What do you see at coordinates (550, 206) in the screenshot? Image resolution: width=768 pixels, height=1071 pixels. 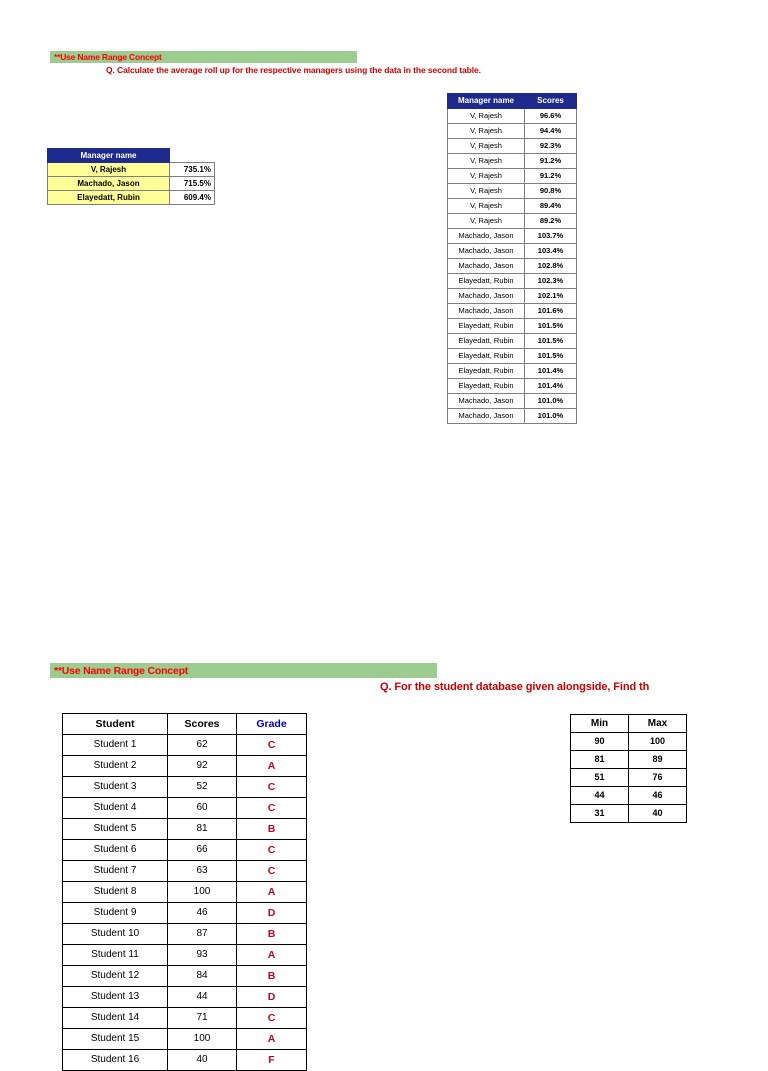 I see `manager-score-cell: 89.4%` at bounding box center [550, 206].